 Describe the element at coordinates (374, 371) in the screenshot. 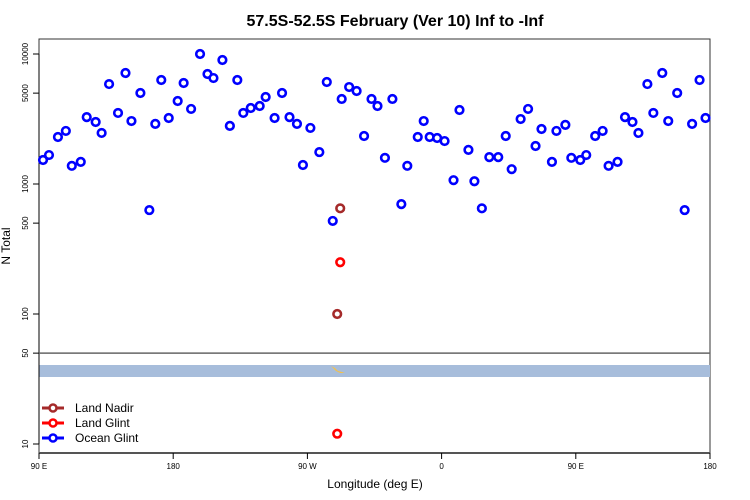

I see `map-strip` at that location.